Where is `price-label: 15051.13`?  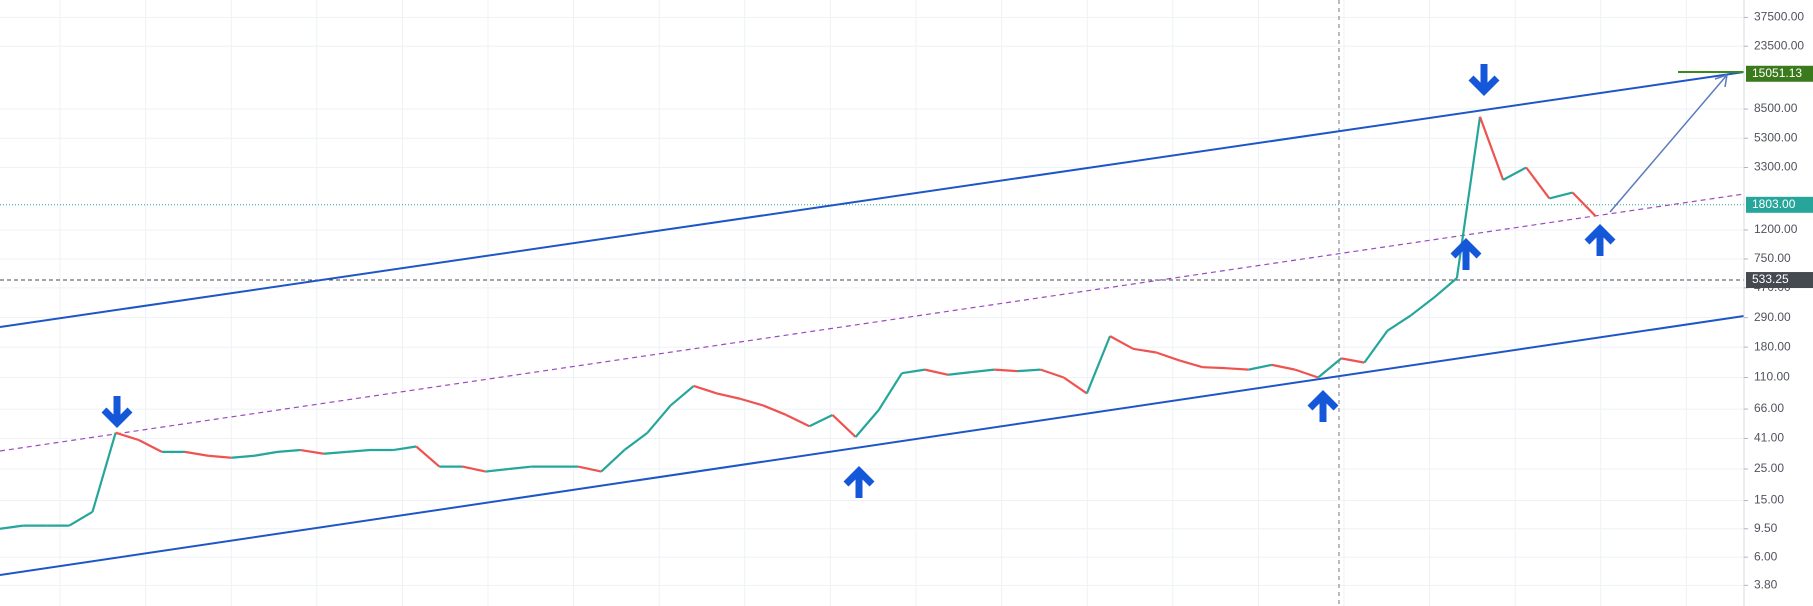
price-label: 15051.13 is located at coordinates (1777, 73).